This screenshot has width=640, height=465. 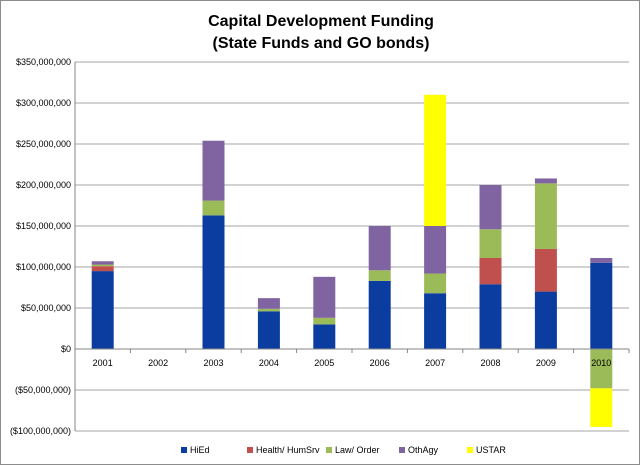 I want to click on legend-label: OthAgy, so click(x=423, y=450).